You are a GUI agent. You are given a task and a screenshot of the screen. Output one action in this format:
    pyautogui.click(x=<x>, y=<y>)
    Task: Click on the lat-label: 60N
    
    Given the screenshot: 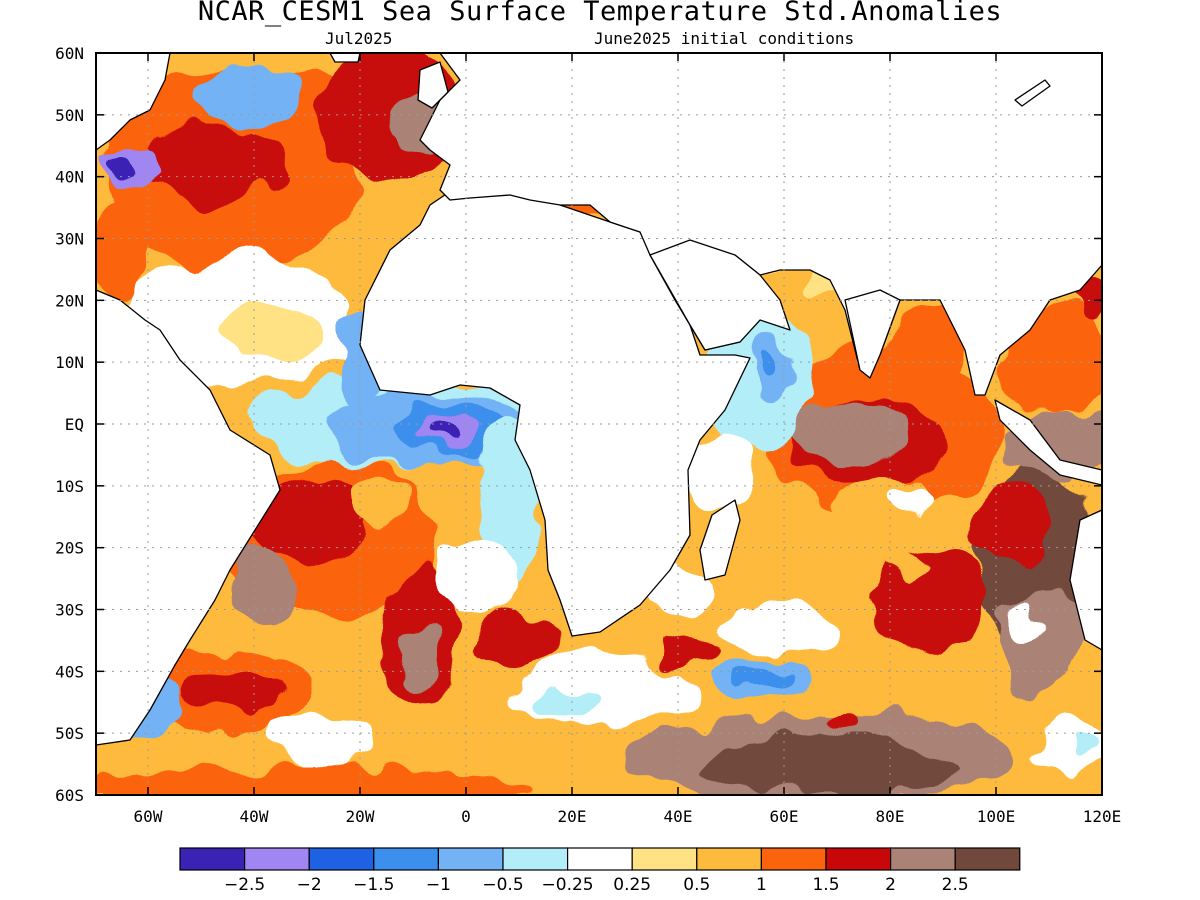 What is the action you would take?
    pyautogui.click(x=69, y=53)
    